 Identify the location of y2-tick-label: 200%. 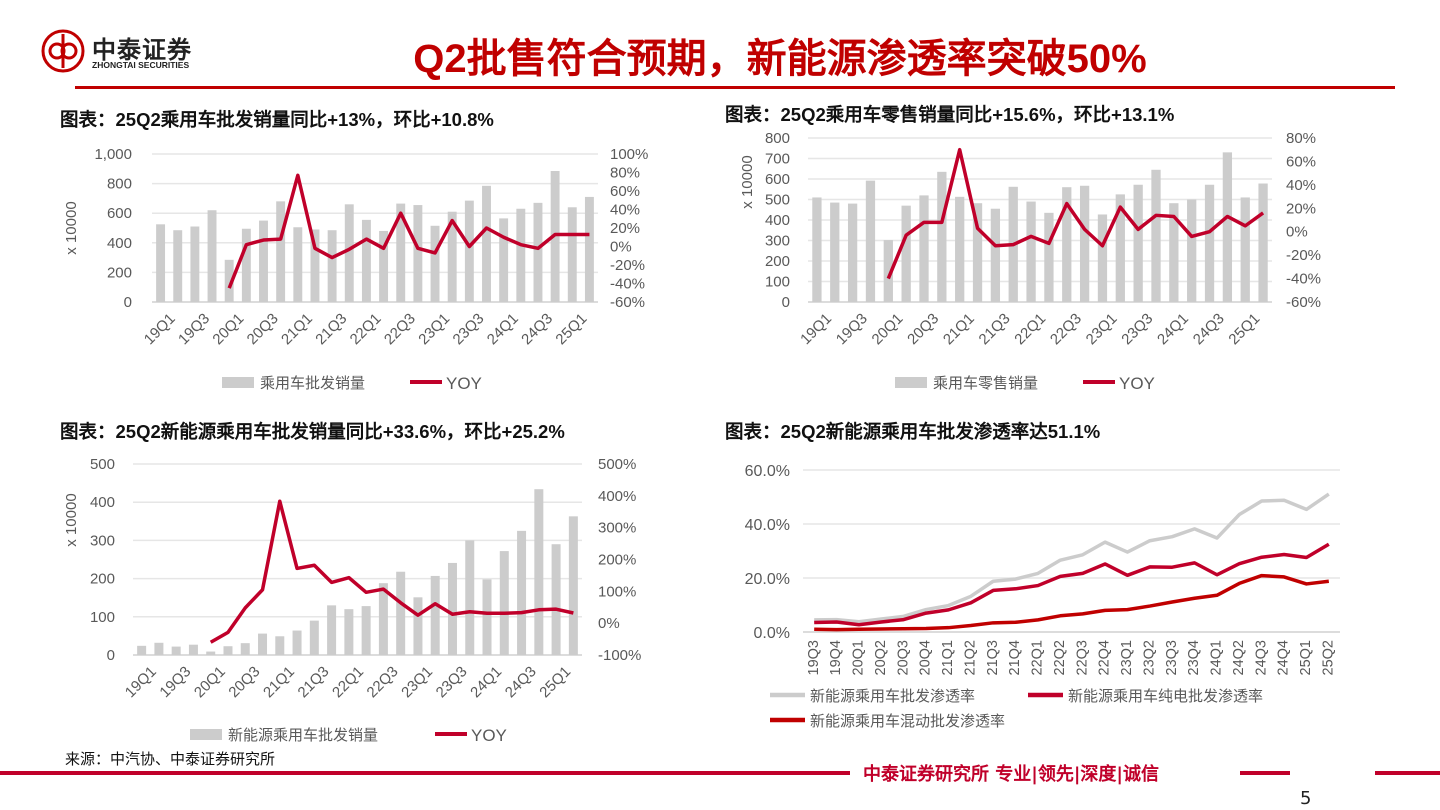
(617, 560).